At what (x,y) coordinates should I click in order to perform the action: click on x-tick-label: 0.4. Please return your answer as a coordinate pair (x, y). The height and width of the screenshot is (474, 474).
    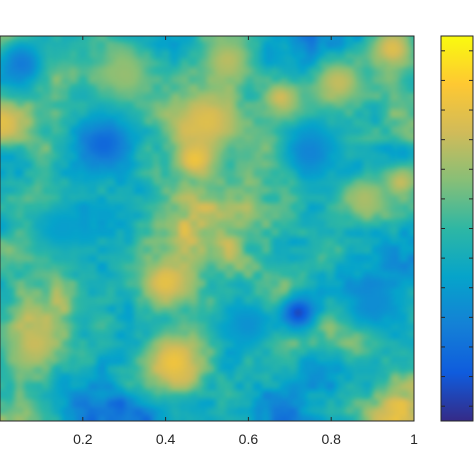
    Looking at the image, I should click on (166, 439).